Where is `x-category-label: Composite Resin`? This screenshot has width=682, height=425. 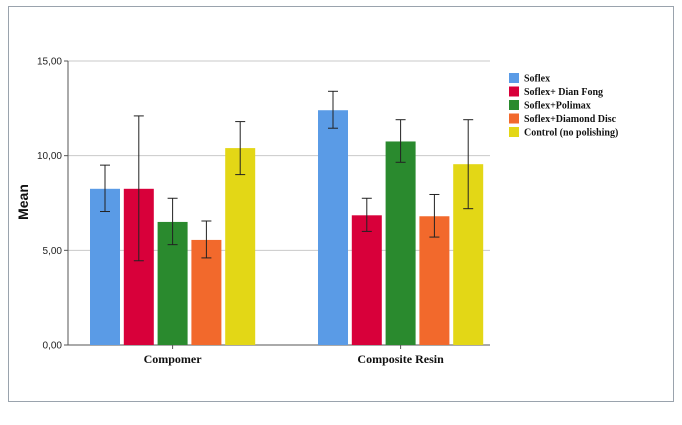
x-category-label: Composite Resin is located at coordinates (400, 359).